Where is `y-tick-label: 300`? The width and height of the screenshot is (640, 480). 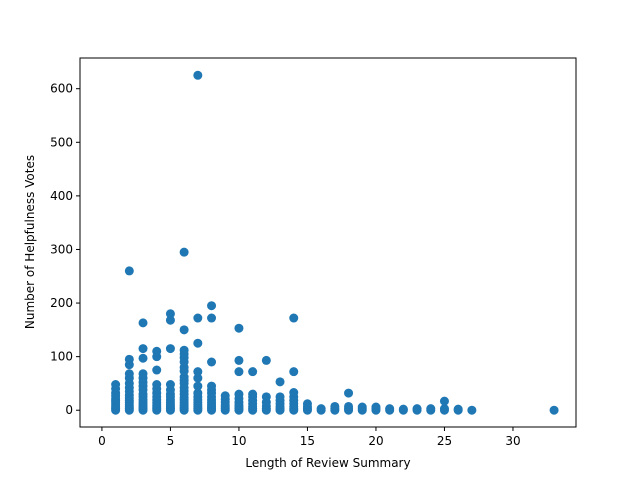 y-tick-label: 300 is located at coordinates (61, 249).